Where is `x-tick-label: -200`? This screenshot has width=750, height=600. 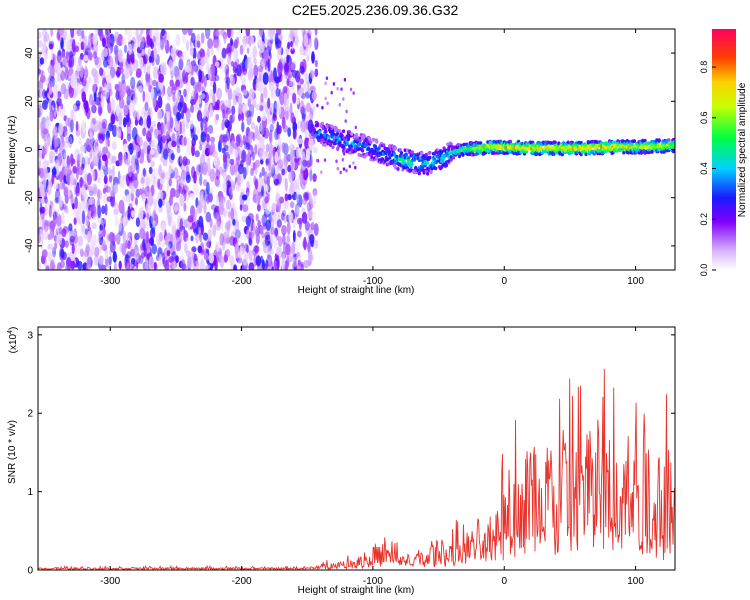 x-tick-label: -200 is located at coordinates (242, 581).